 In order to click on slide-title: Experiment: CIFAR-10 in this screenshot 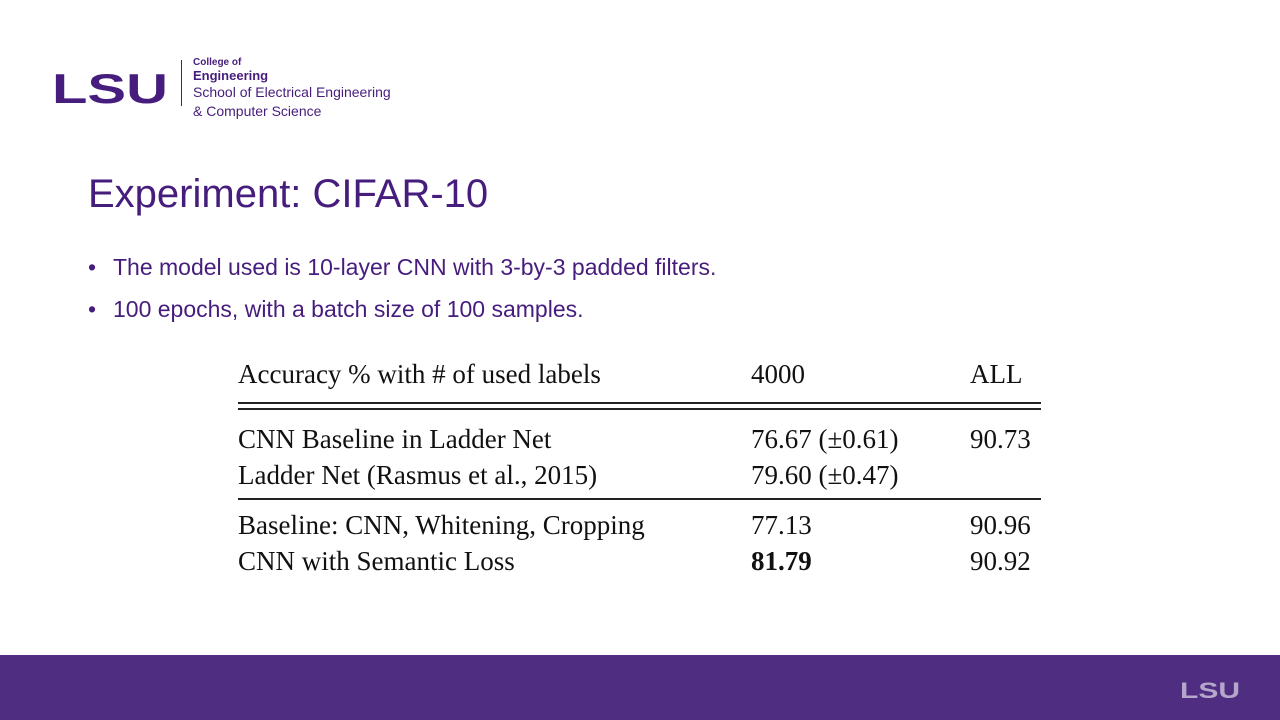, I will do `click(288, 194)`.